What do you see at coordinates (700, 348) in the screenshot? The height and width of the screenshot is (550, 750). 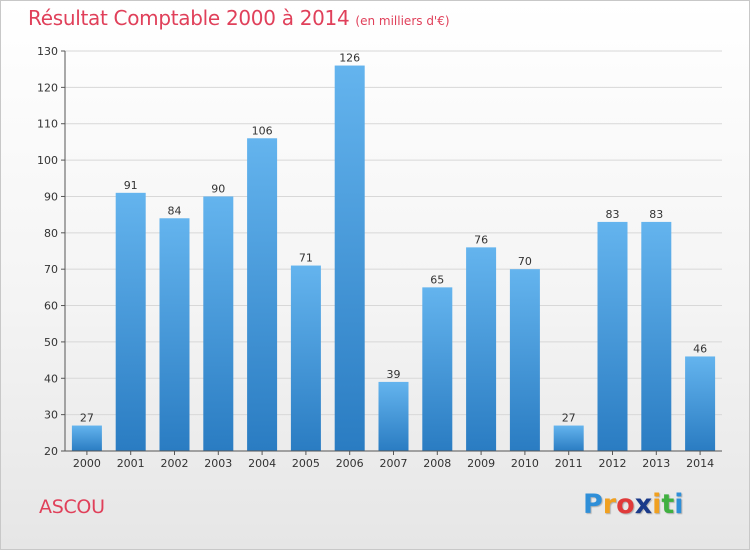 I see `data-label: 46` at bounding box center [700, 348].